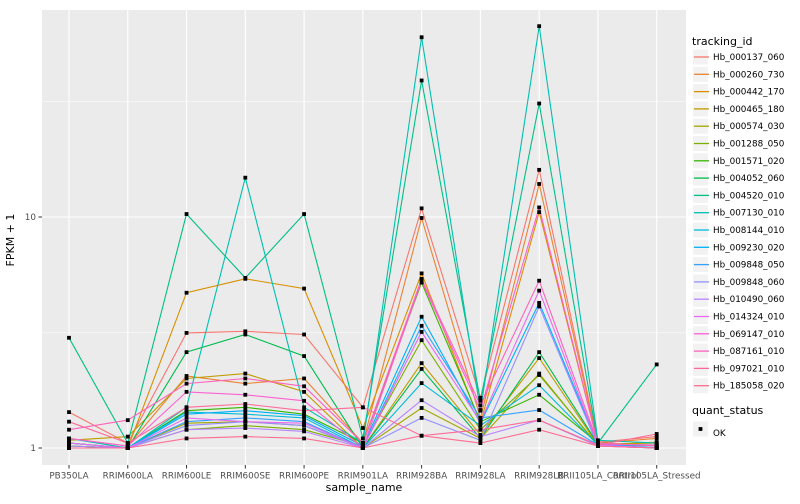  Describe the element at coordinates (749, 162) in the screenshot. I see `legend-label: Hb_001571_020` at that location.